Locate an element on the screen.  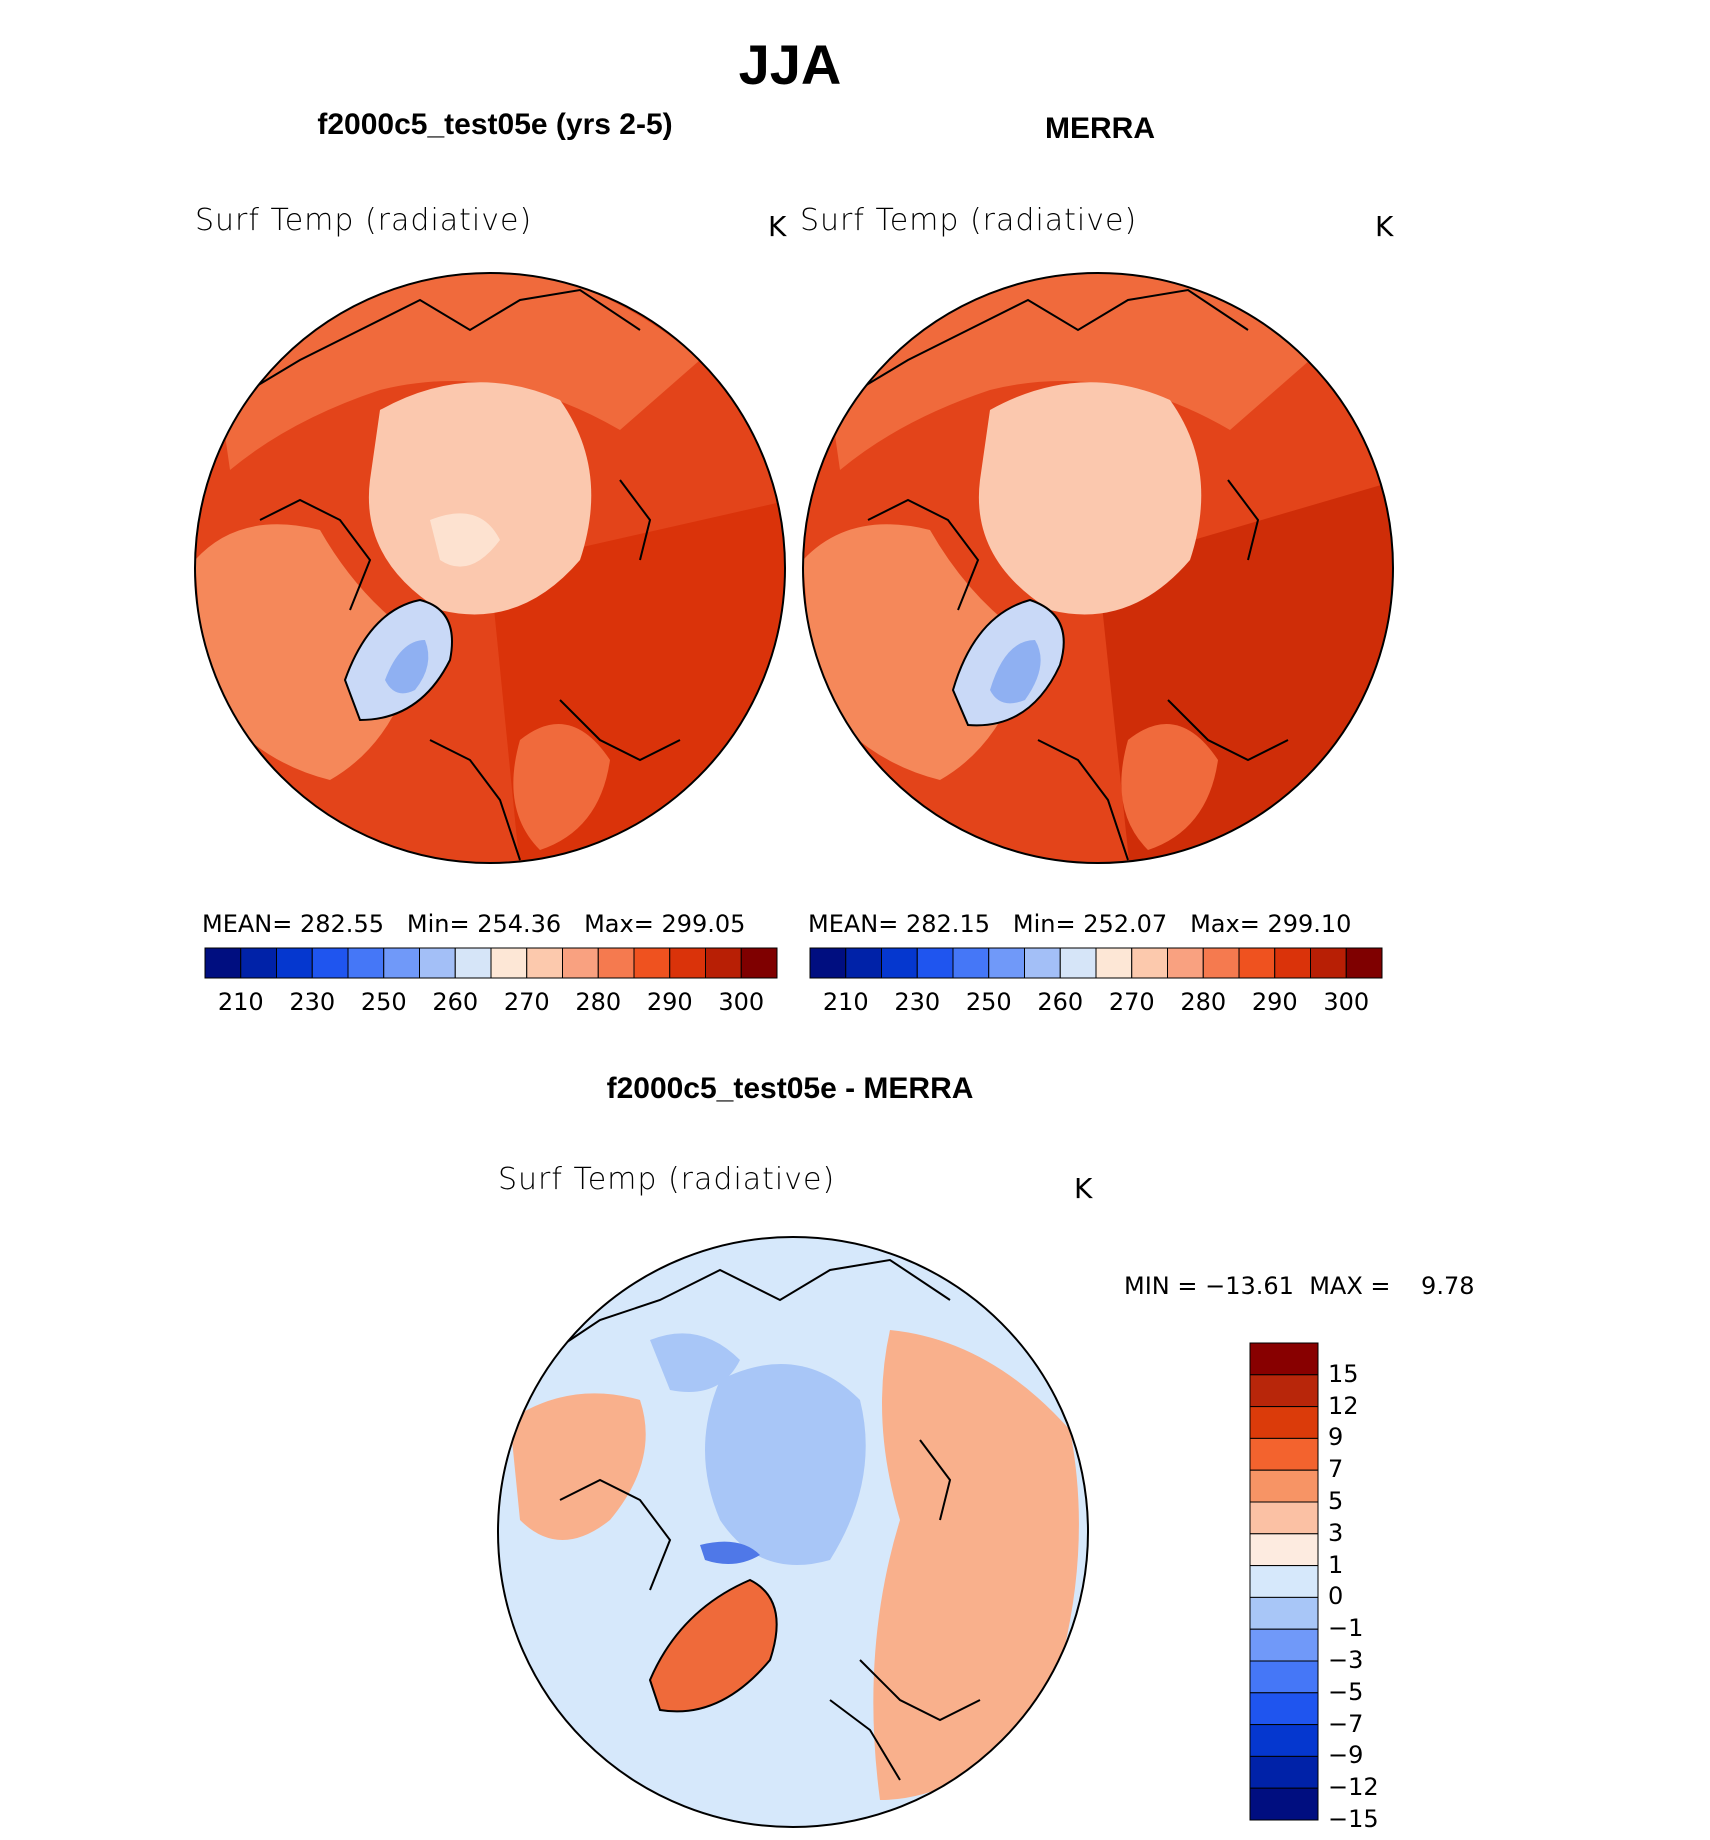
diff-siberia-cool is located at coordinates (695, 1362).